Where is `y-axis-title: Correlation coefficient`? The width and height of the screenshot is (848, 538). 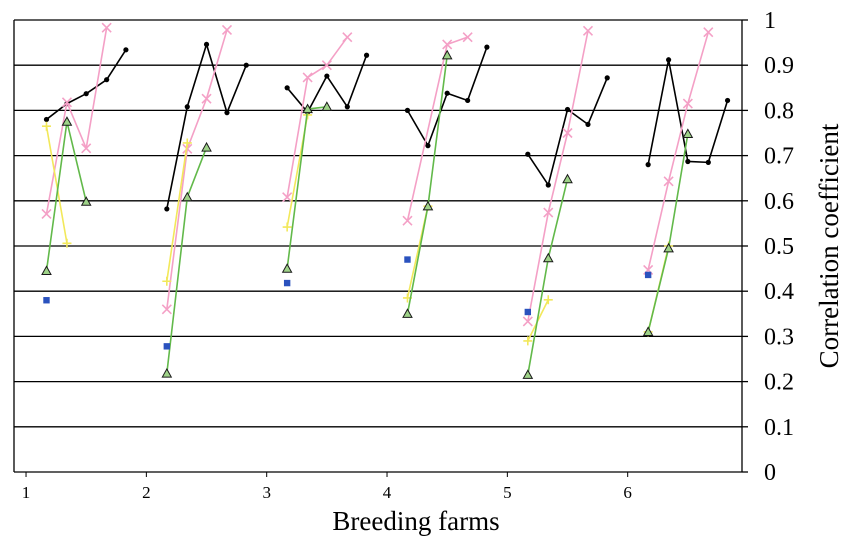
y-axis-title: Correlation coefficient is located at coordinates (829, 245).